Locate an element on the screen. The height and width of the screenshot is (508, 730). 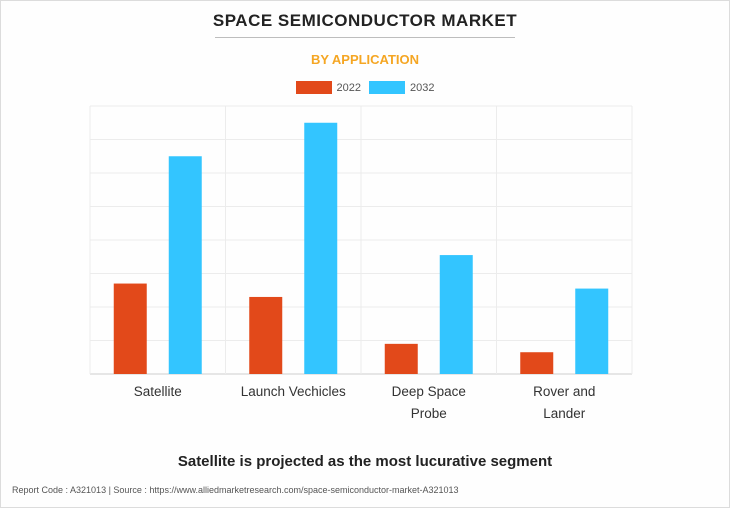
legend-item-2022: 2022 is located at coordinates (328, 87).